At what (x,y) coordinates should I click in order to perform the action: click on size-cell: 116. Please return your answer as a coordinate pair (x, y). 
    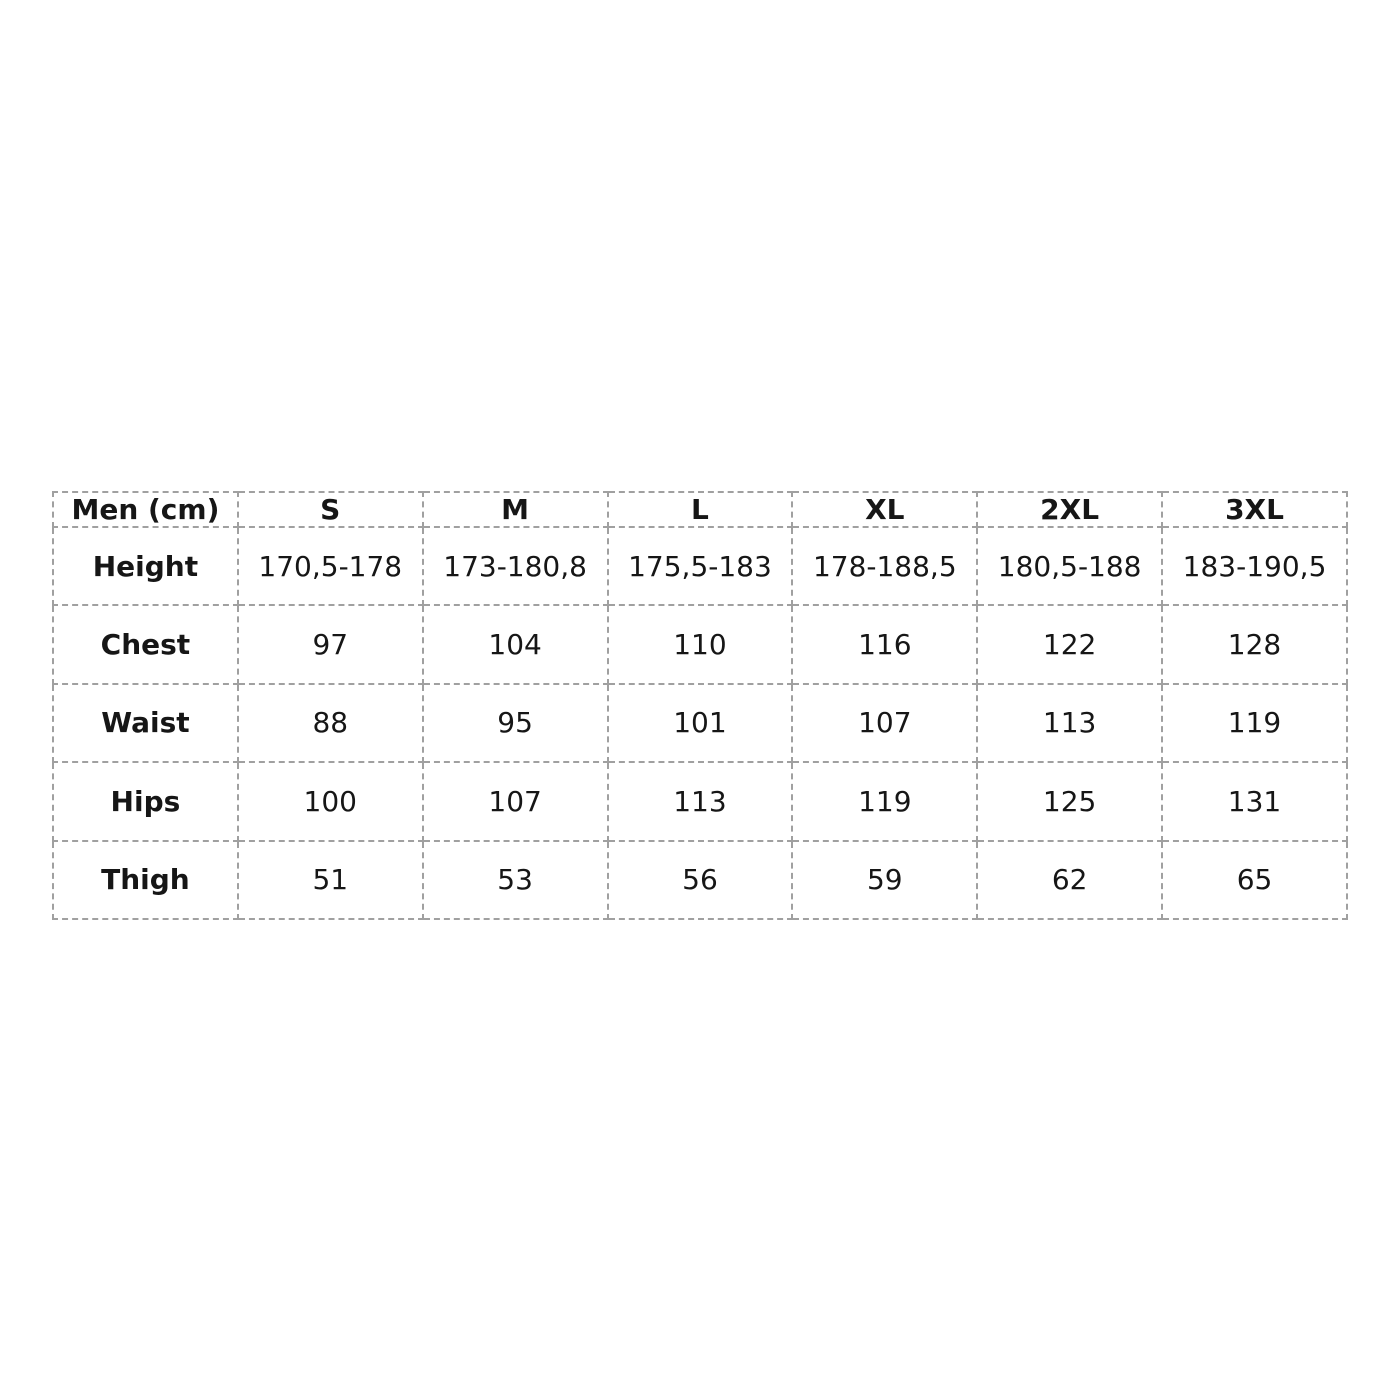
    Looking at the image, I should click on (885, 644).